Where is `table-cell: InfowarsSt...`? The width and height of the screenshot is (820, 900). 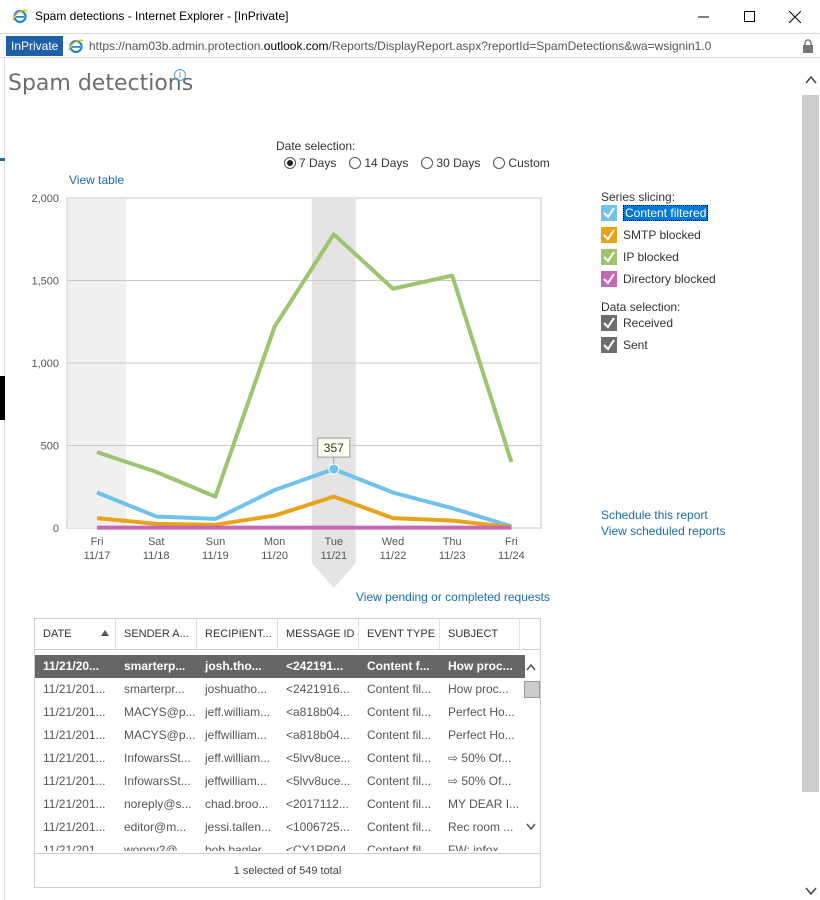 table-cell: InfowarsSt... is located at coordinates (157, 758).